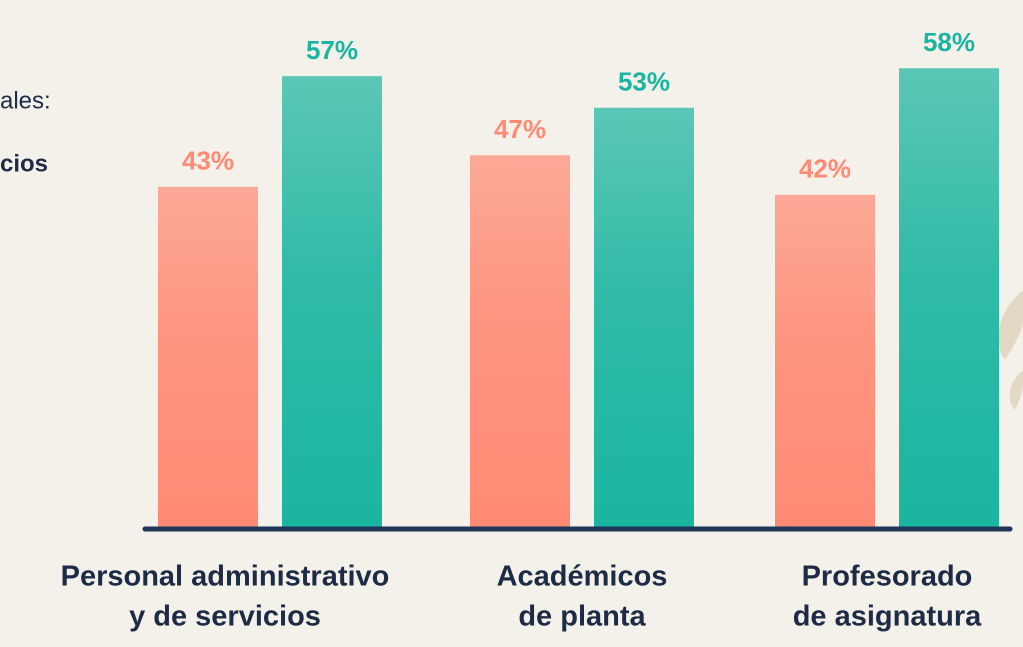 The width and height of the screenshot is (1023, 647). What do you see at coordinates (24, 163) in the screenshot?
I see `annotation: cios` at bounding box center [24, 163].